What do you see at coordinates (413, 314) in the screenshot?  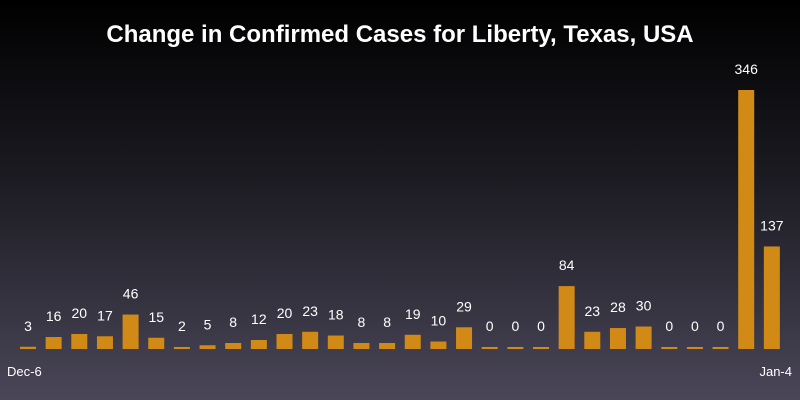 I see `bar-value-label: 19` at bounding box center [413, 314].